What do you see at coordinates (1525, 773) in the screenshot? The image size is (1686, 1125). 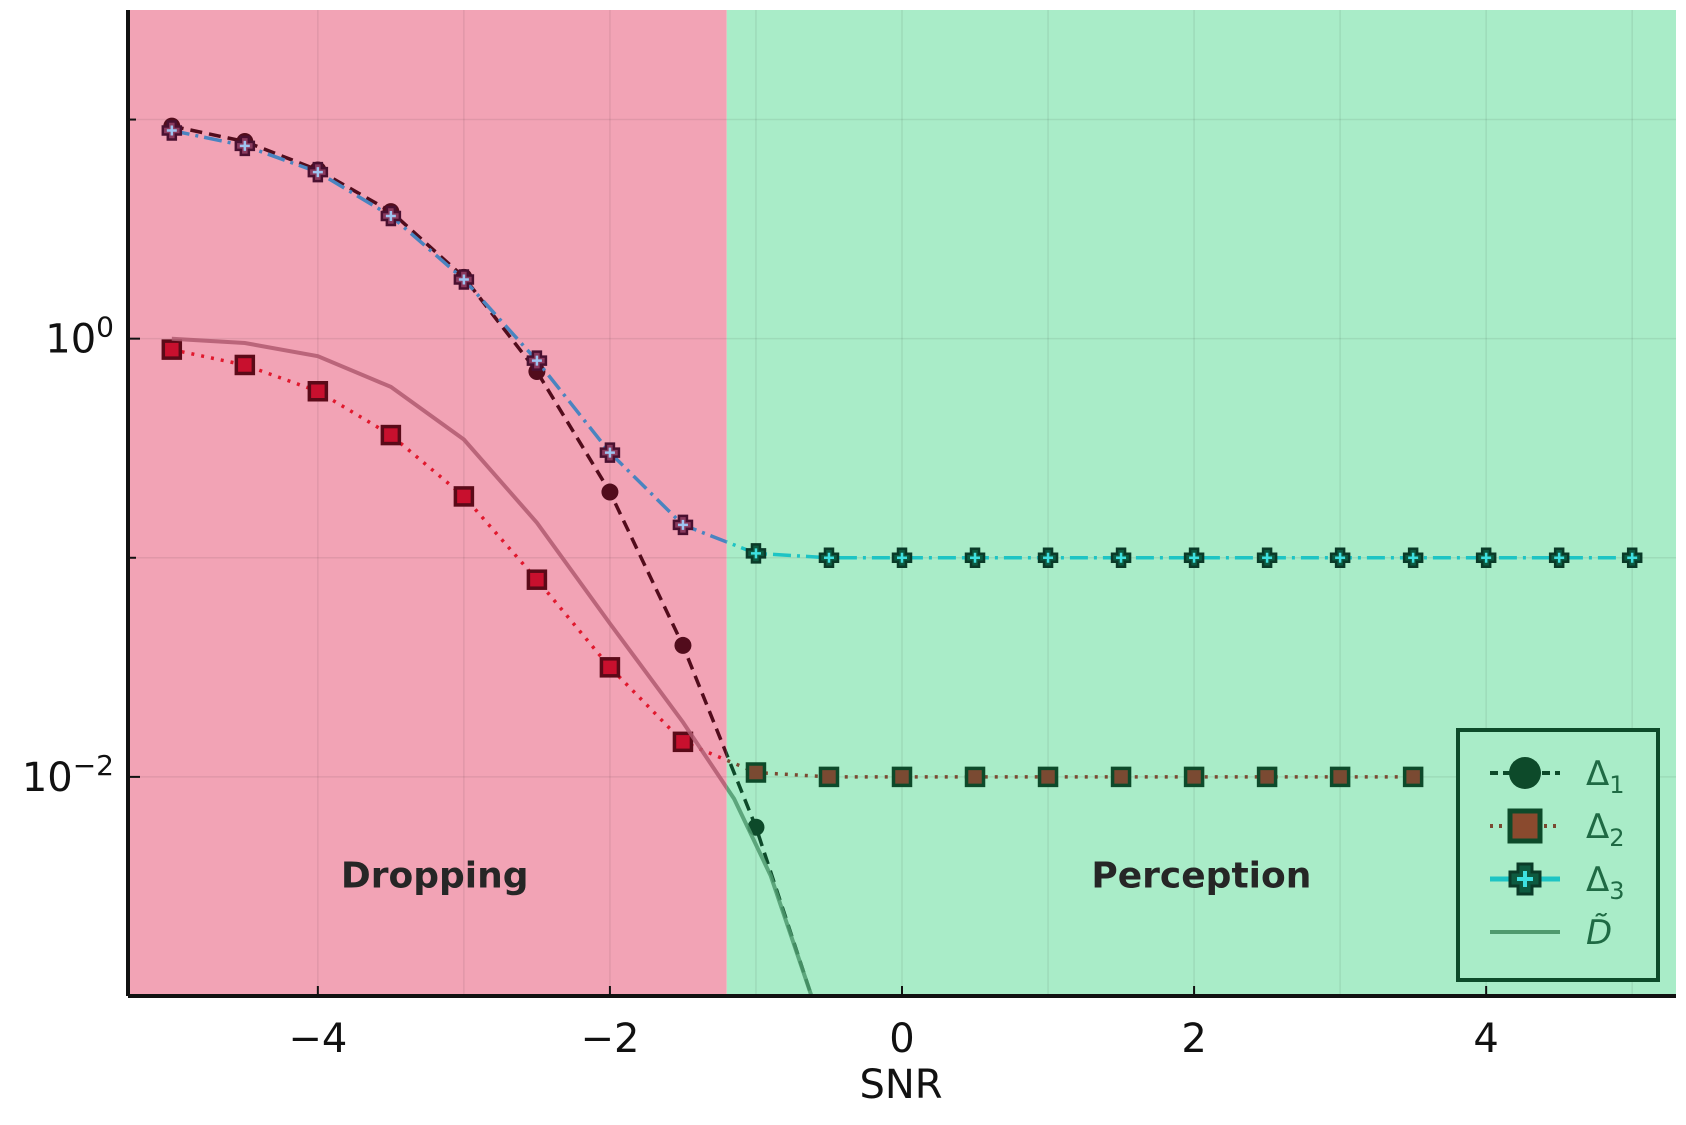 I see `legend-marker-circle` at bounding box center [1525, 773].